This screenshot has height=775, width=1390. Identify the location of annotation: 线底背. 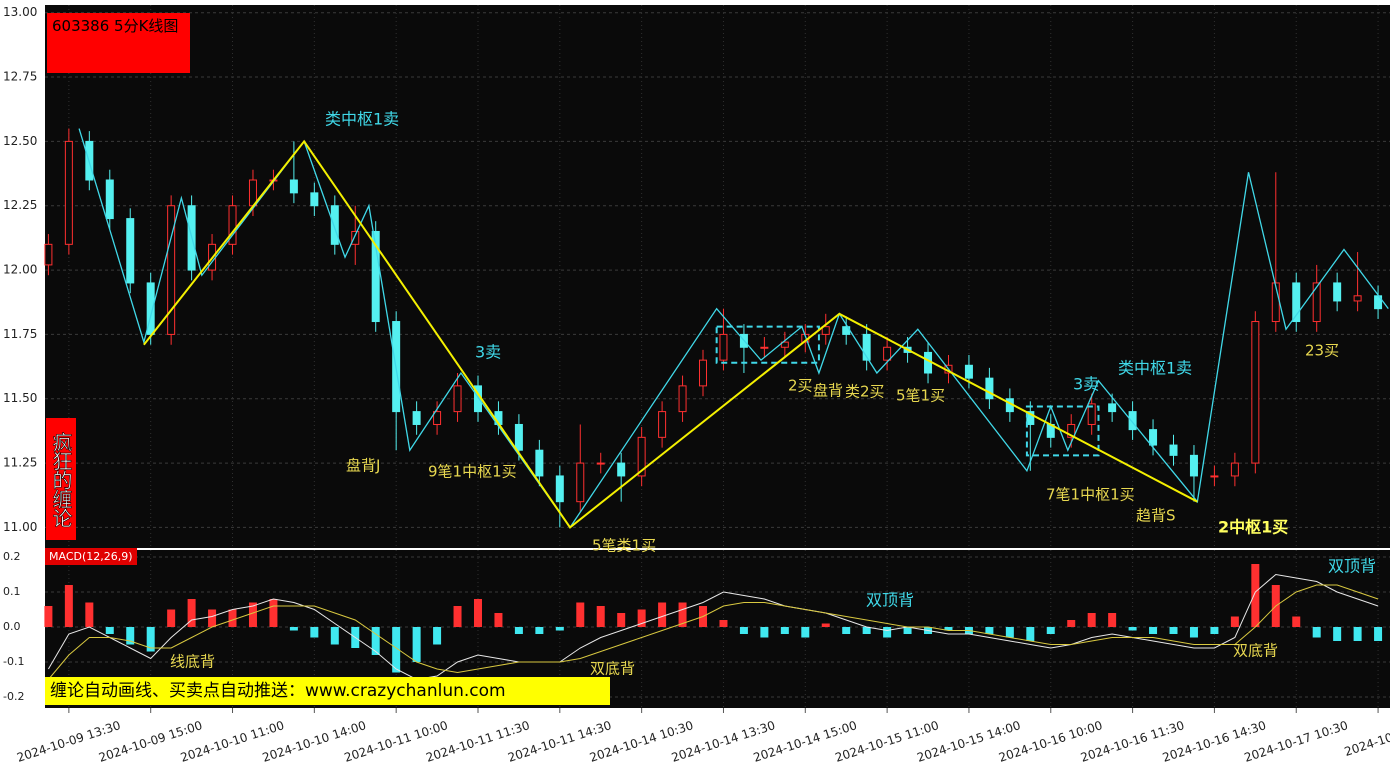
(192, 662).